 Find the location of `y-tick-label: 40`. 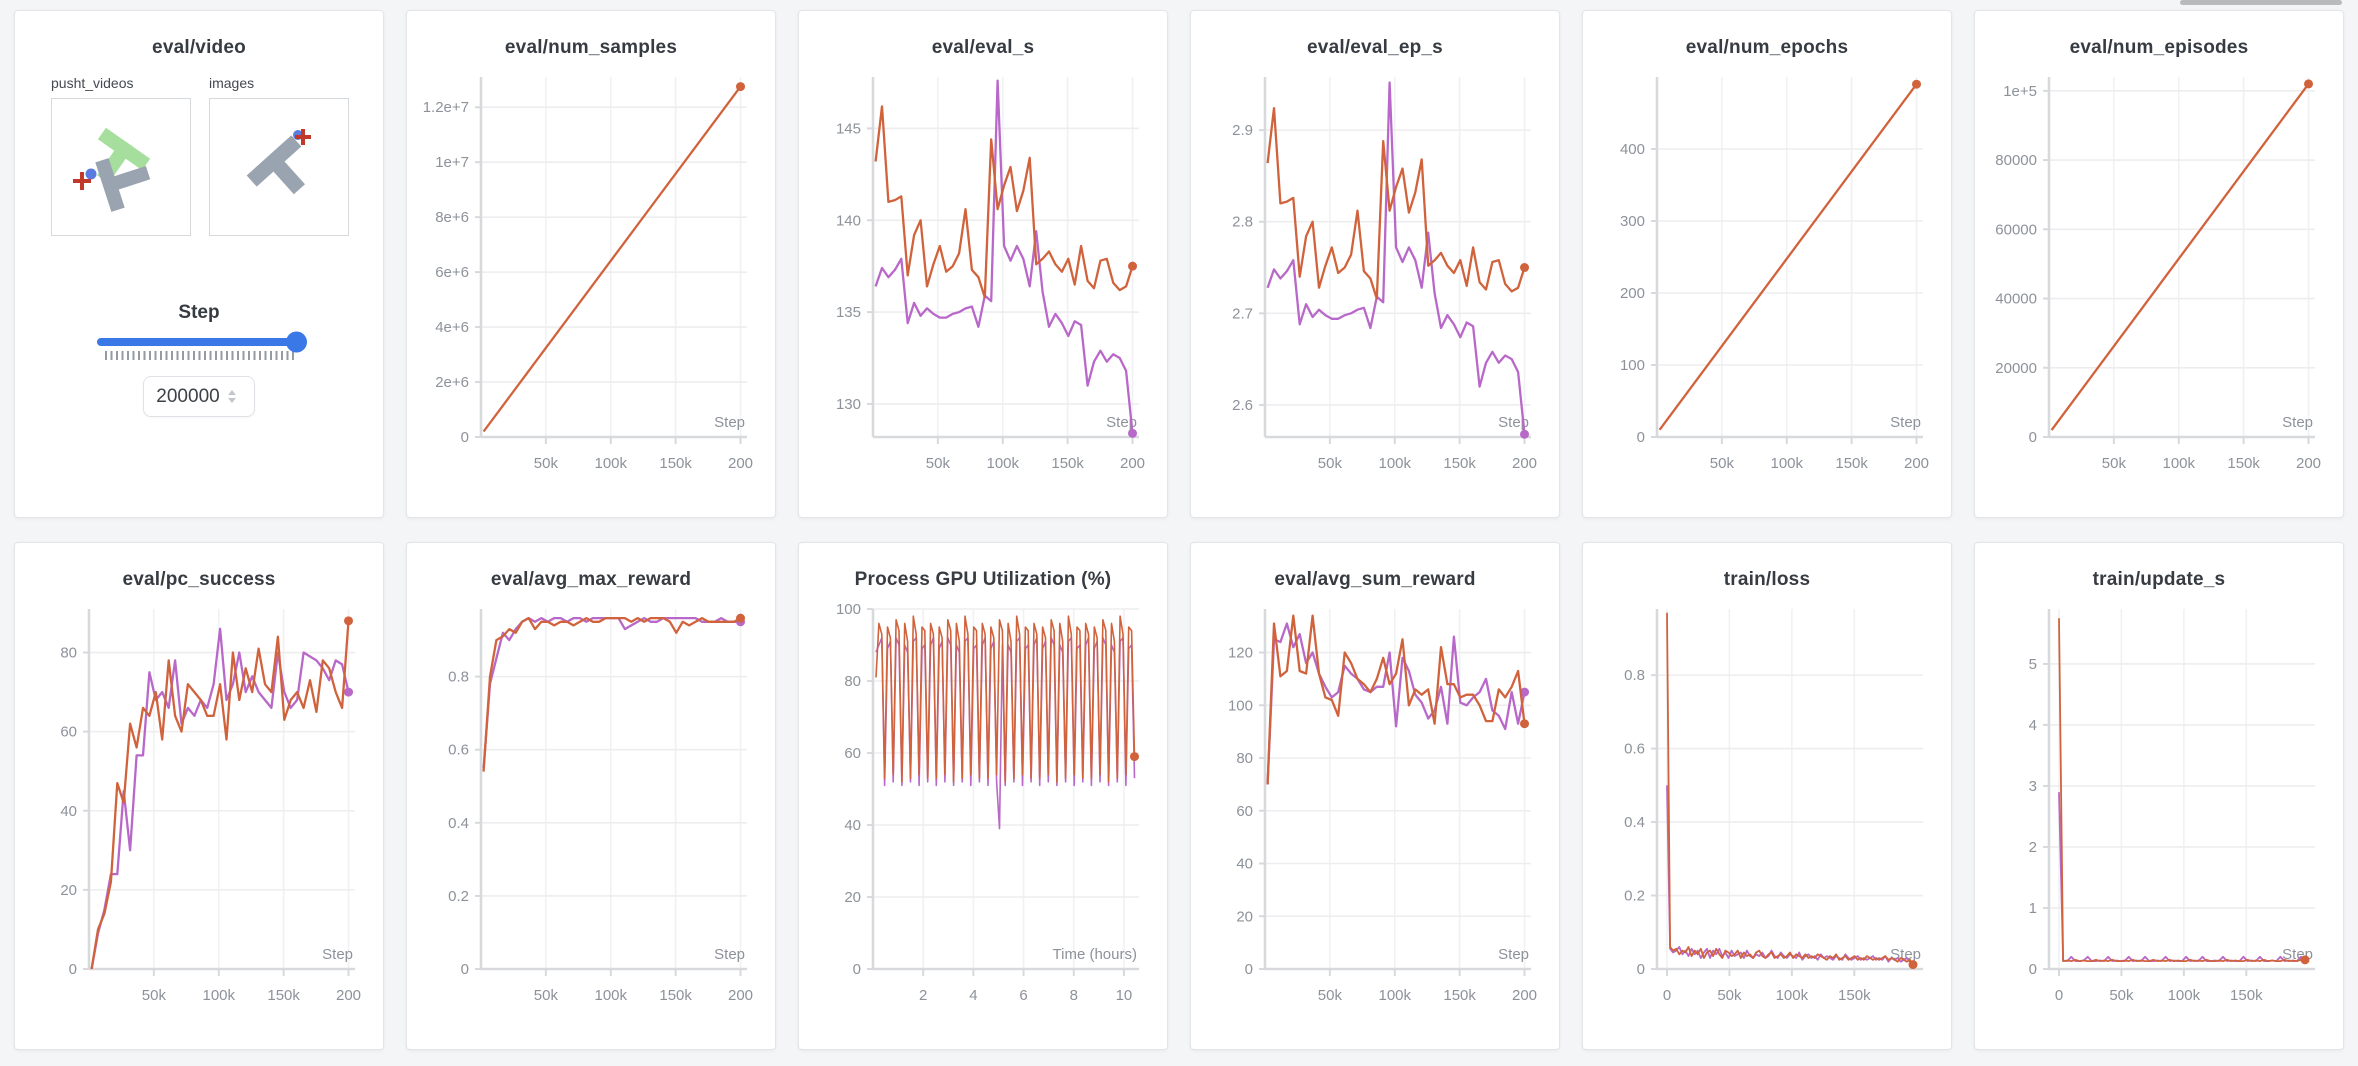

y-tick-label: 40 is located at coordinates (1244, 864).